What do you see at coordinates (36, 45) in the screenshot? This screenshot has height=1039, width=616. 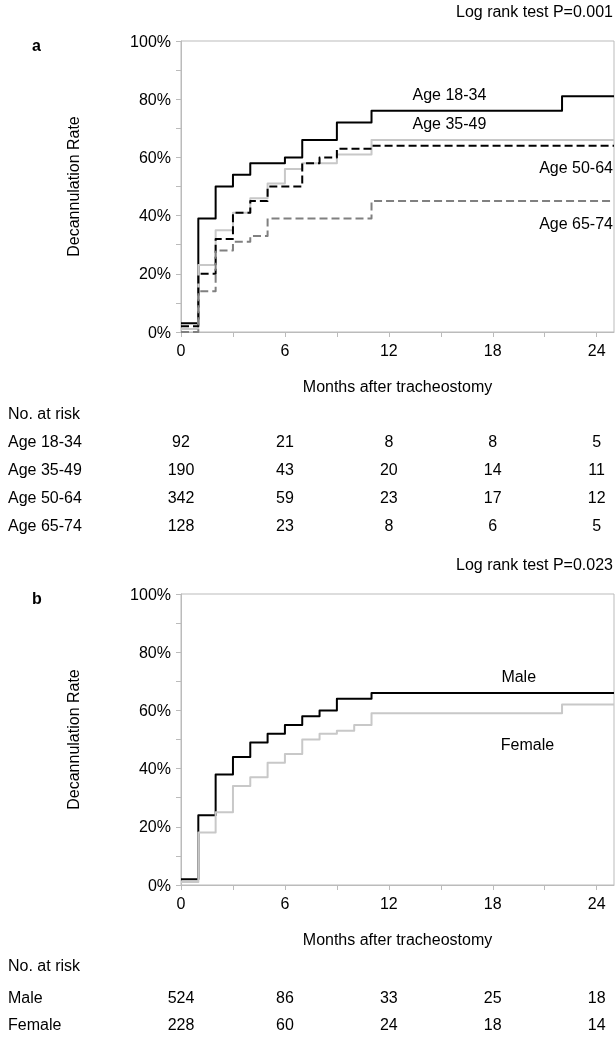 I see `text: a` at bounding box center [36, 45].